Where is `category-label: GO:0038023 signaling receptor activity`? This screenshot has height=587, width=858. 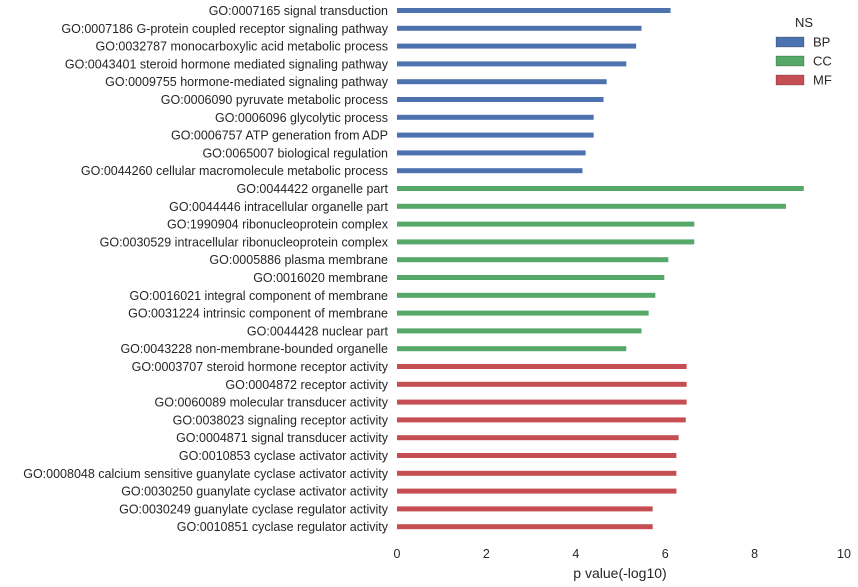 category-label: GO:0038023 signaling receptor activity is located at coordinates (281, 420).